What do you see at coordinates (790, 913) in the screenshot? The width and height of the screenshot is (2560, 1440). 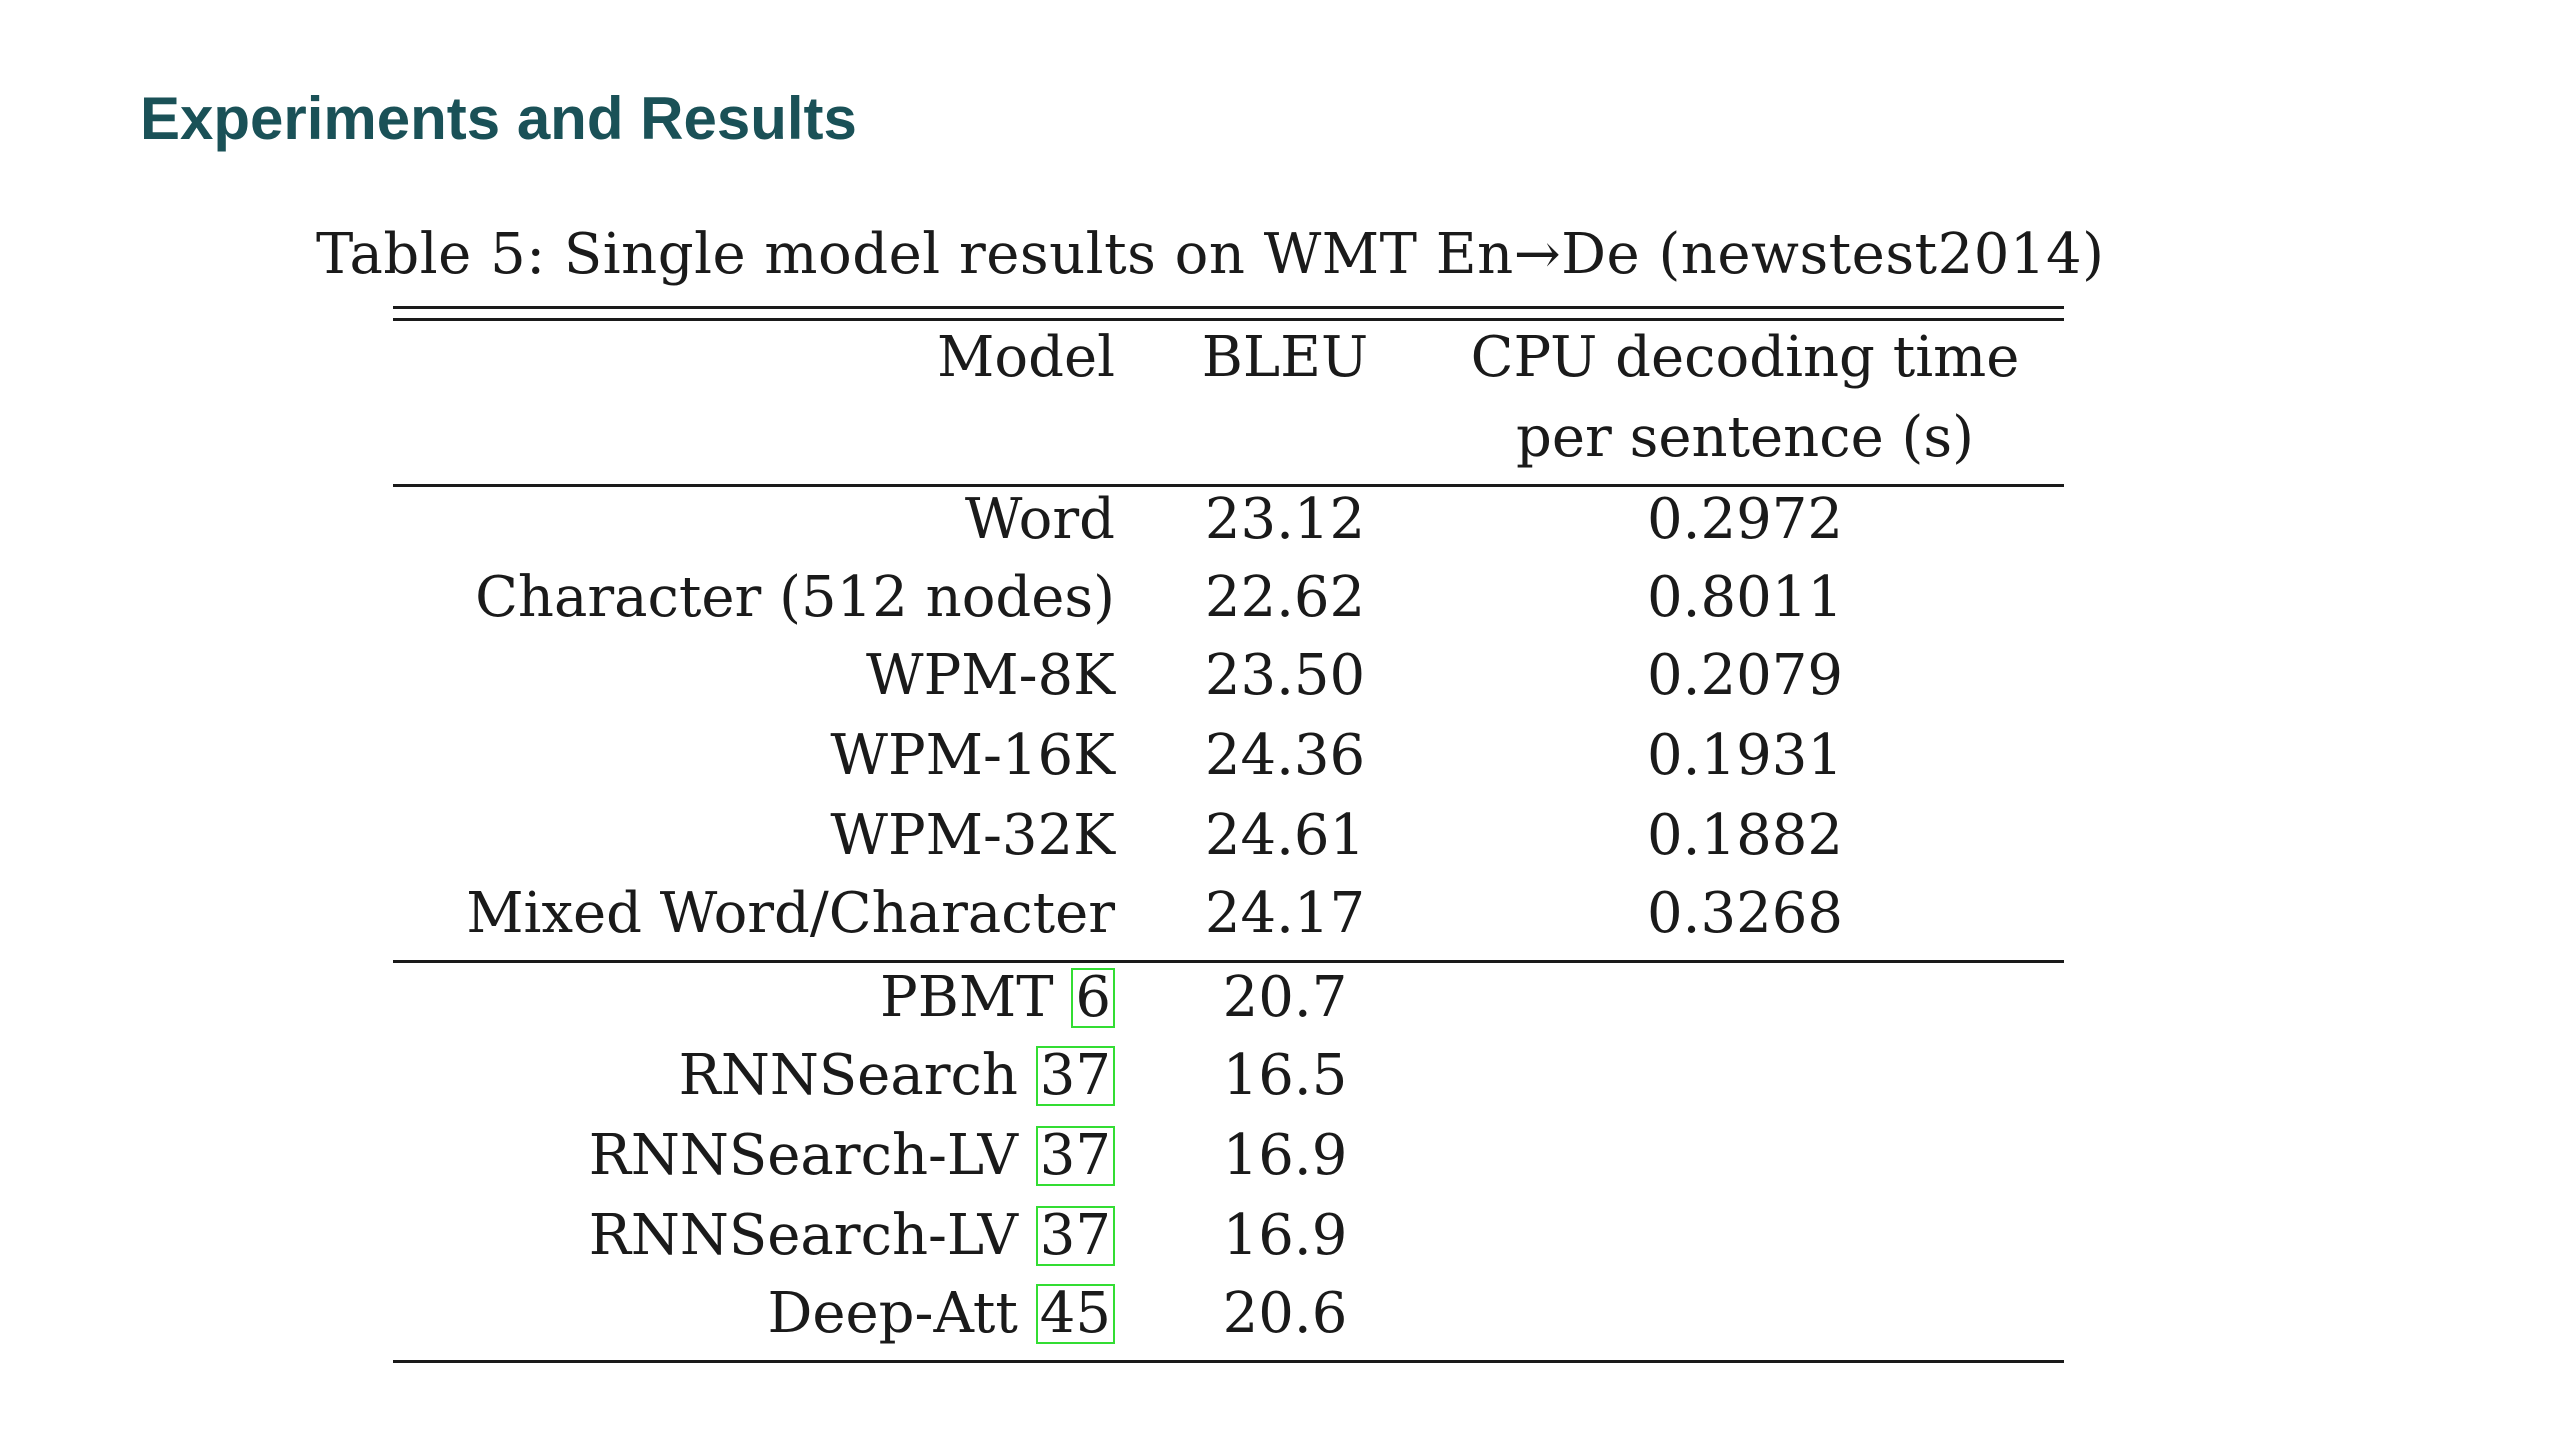 I see `row-model: Mixed Word/Character` at bounding box center [790, 913].